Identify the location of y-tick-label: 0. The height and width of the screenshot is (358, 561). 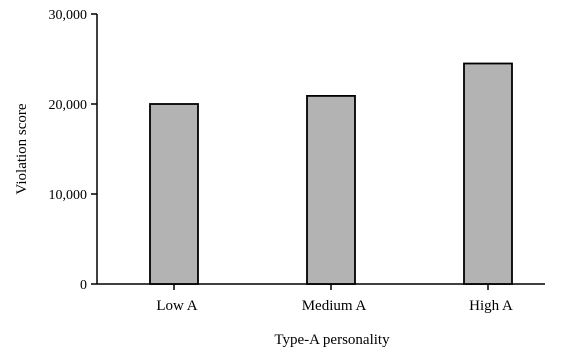
(83, 285).